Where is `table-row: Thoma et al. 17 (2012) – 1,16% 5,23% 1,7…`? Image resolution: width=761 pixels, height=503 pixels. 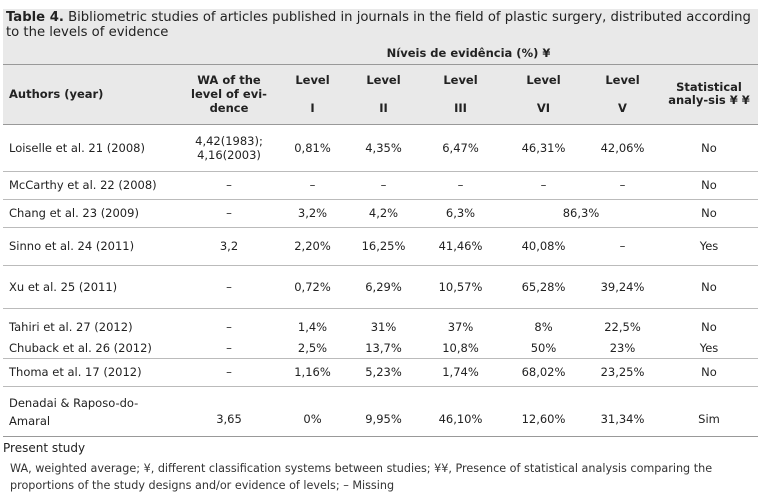
table-row: Thoma et al. 17 (2012) – 1,16% 5,23% 1,7… is located at coordinates (380, 372).